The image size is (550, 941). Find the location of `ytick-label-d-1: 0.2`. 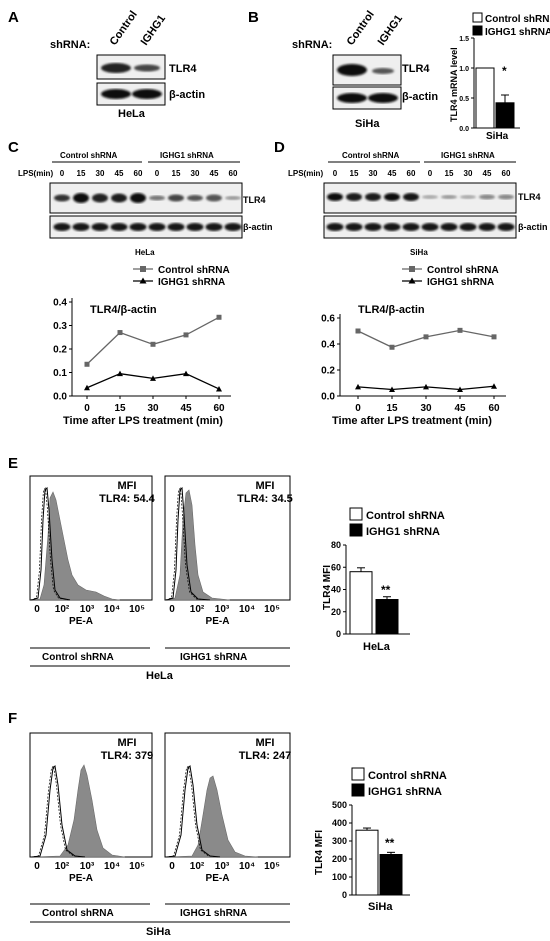

ytick-label-d-1: 0.2 is located at coordinates (328, 371).